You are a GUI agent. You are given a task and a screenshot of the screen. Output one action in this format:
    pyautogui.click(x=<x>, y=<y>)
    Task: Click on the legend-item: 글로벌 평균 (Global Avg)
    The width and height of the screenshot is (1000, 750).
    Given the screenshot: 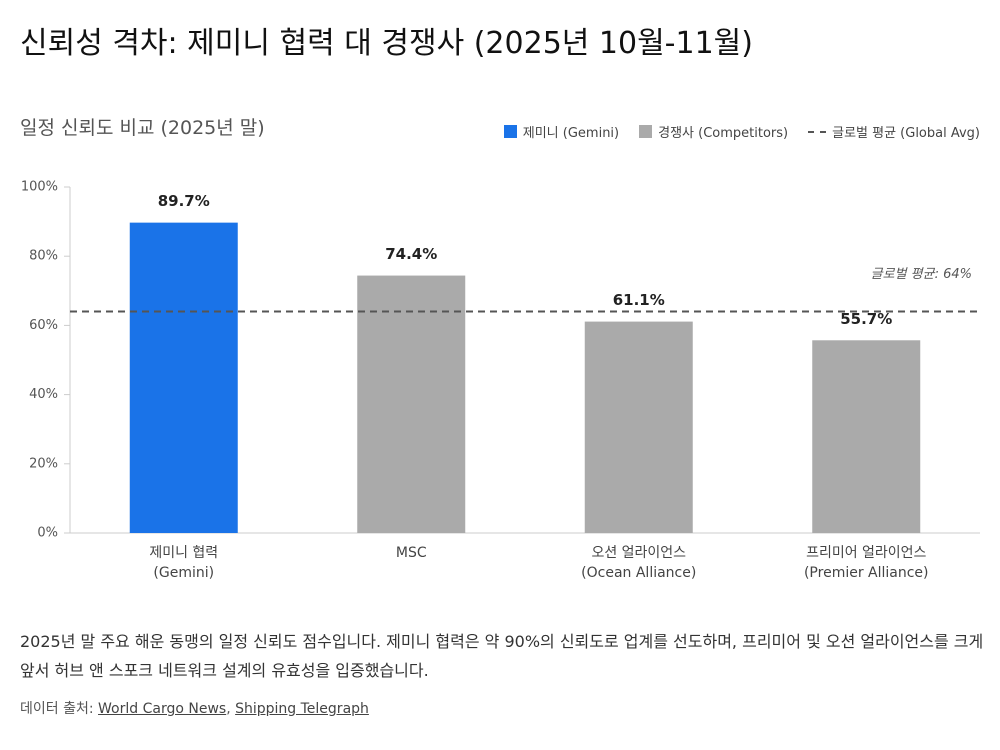 What is the action you would take?
    pyautogui.click(x=894, y=131)
    